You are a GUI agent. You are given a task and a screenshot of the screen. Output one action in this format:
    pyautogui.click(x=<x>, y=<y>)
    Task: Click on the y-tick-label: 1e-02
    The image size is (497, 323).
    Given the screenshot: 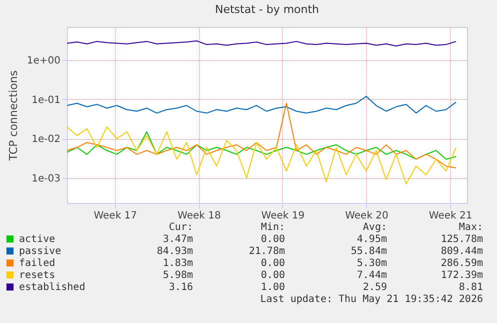 What is the action you would take?
    pyautogui.click(x=46, y=140)
    